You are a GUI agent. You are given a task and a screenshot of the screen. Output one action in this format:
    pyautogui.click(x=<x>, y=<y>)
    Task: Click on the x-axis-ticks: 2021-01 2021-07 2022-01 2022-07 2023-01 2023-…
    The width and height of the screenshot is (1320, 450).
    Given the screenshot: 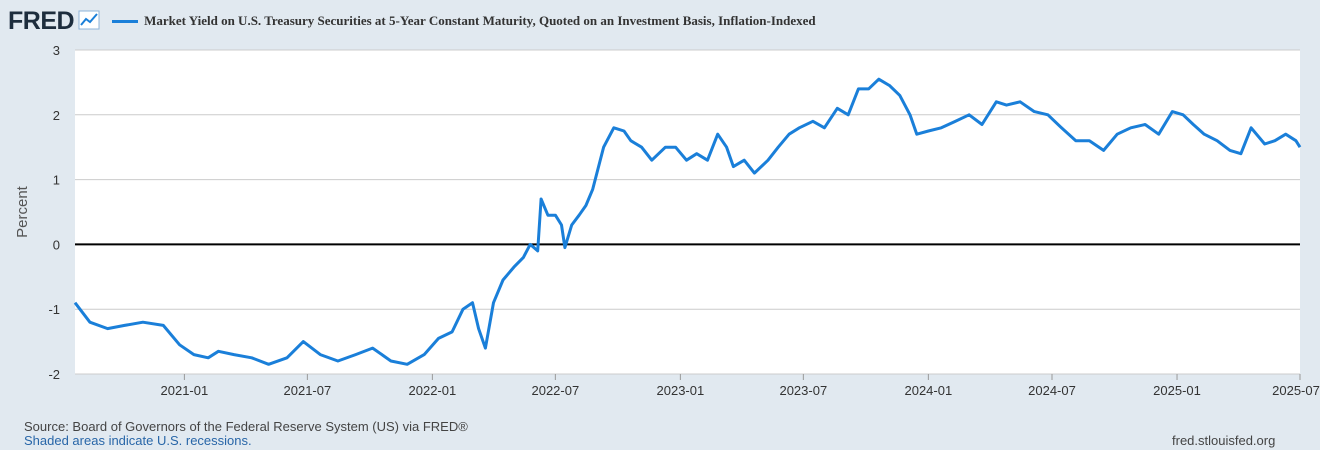 What is the action you would take?
    pyautogui.click(x=740, y=386)
    